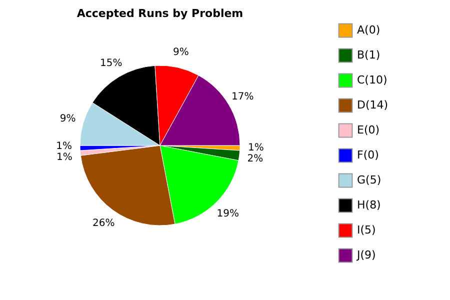 The height and width of the screenshot is (300, 450). Describe the element at coordinates (255, 159) in the screenshot. I see `data-label: 2%` at that location.